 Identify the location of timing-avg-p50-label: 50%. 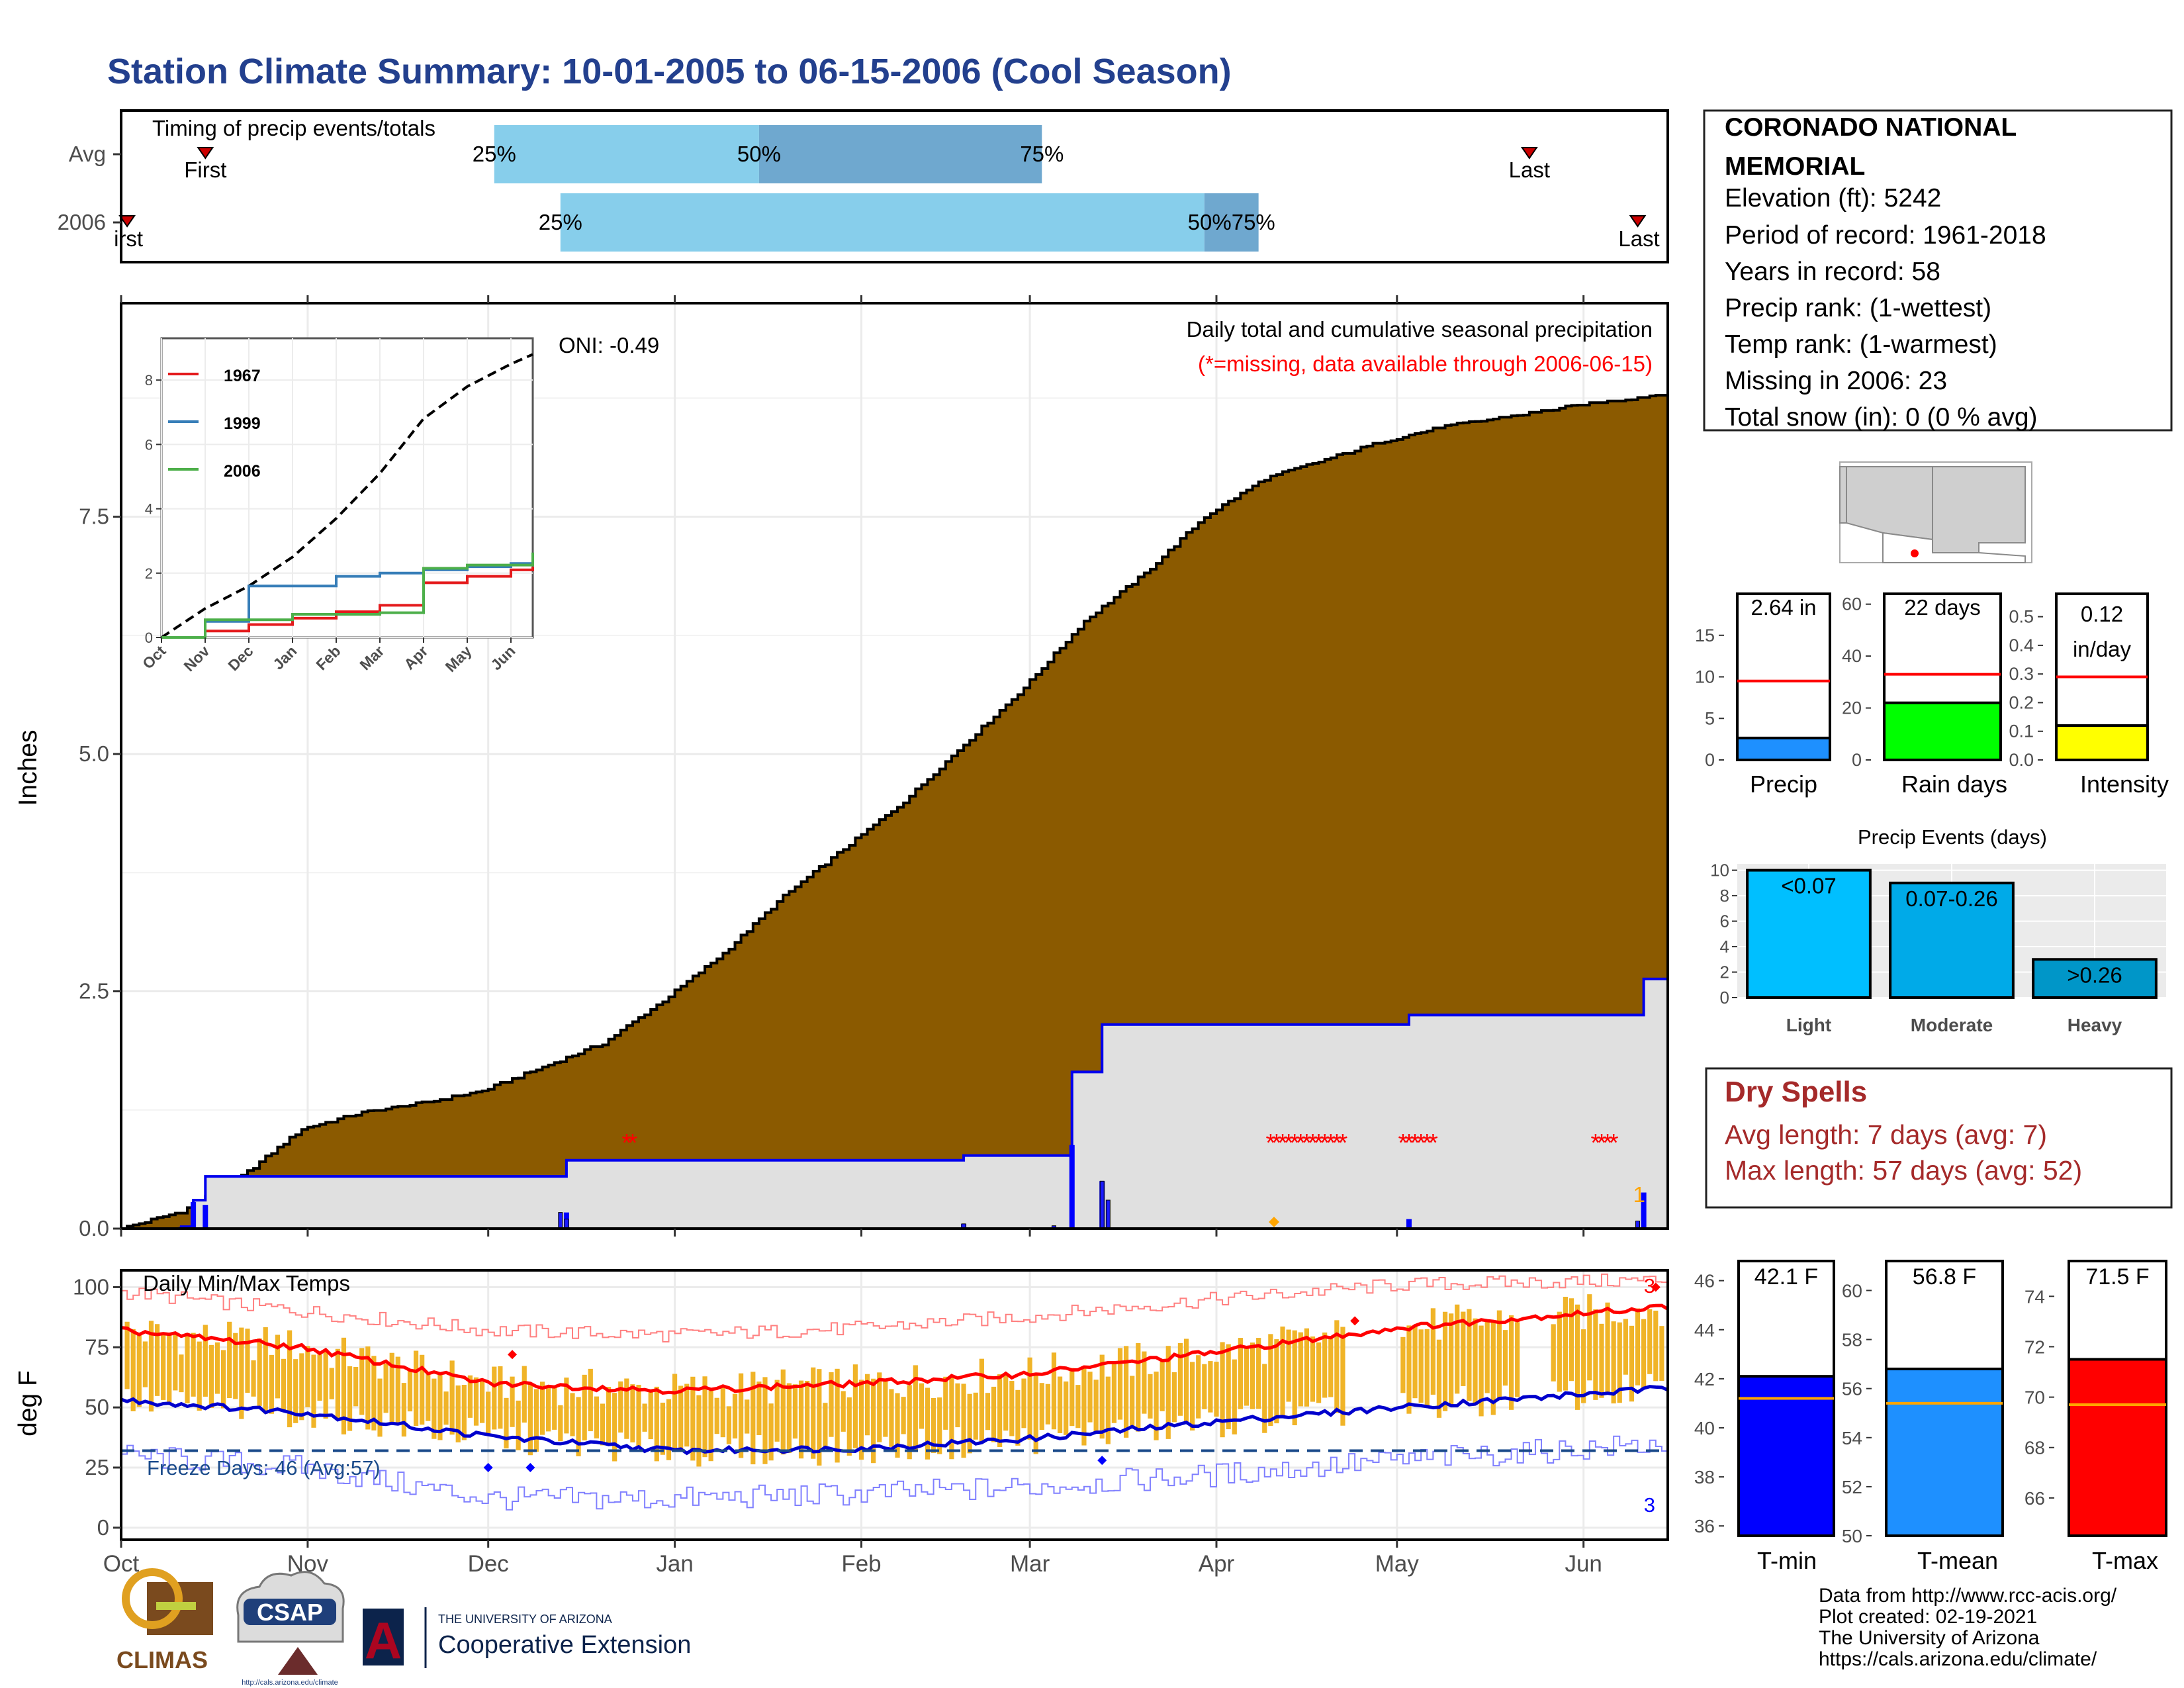
(759, 154).